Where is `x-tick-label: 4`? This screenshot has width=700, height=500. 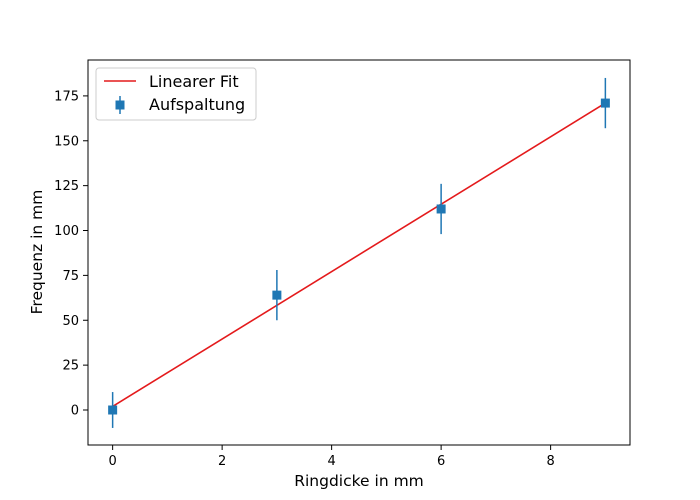 x-tick-label: 4 is located at coordinates (331, 461).